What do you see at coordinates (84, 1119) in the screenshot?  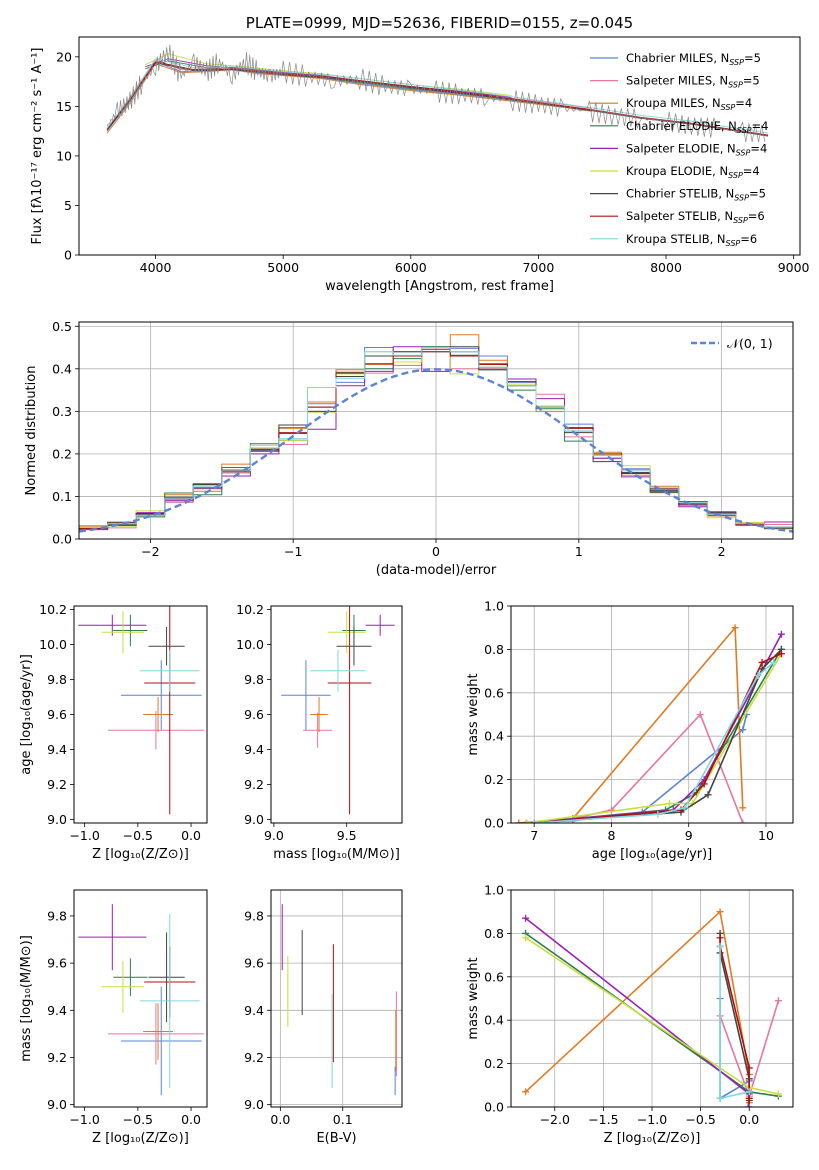 I see `x-tick-label: −1.0` at bounding box center [84, 1119].